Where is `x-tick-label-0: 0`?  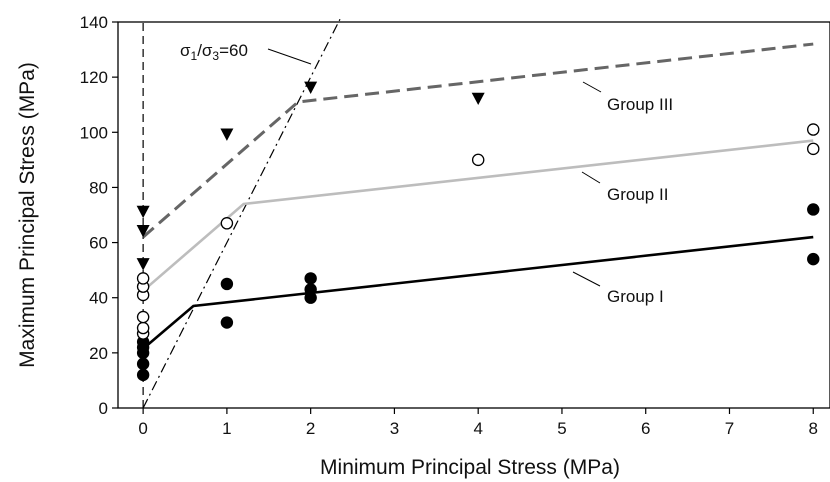
x-tick-label-0: 0 is located at coordinates (142, 428).